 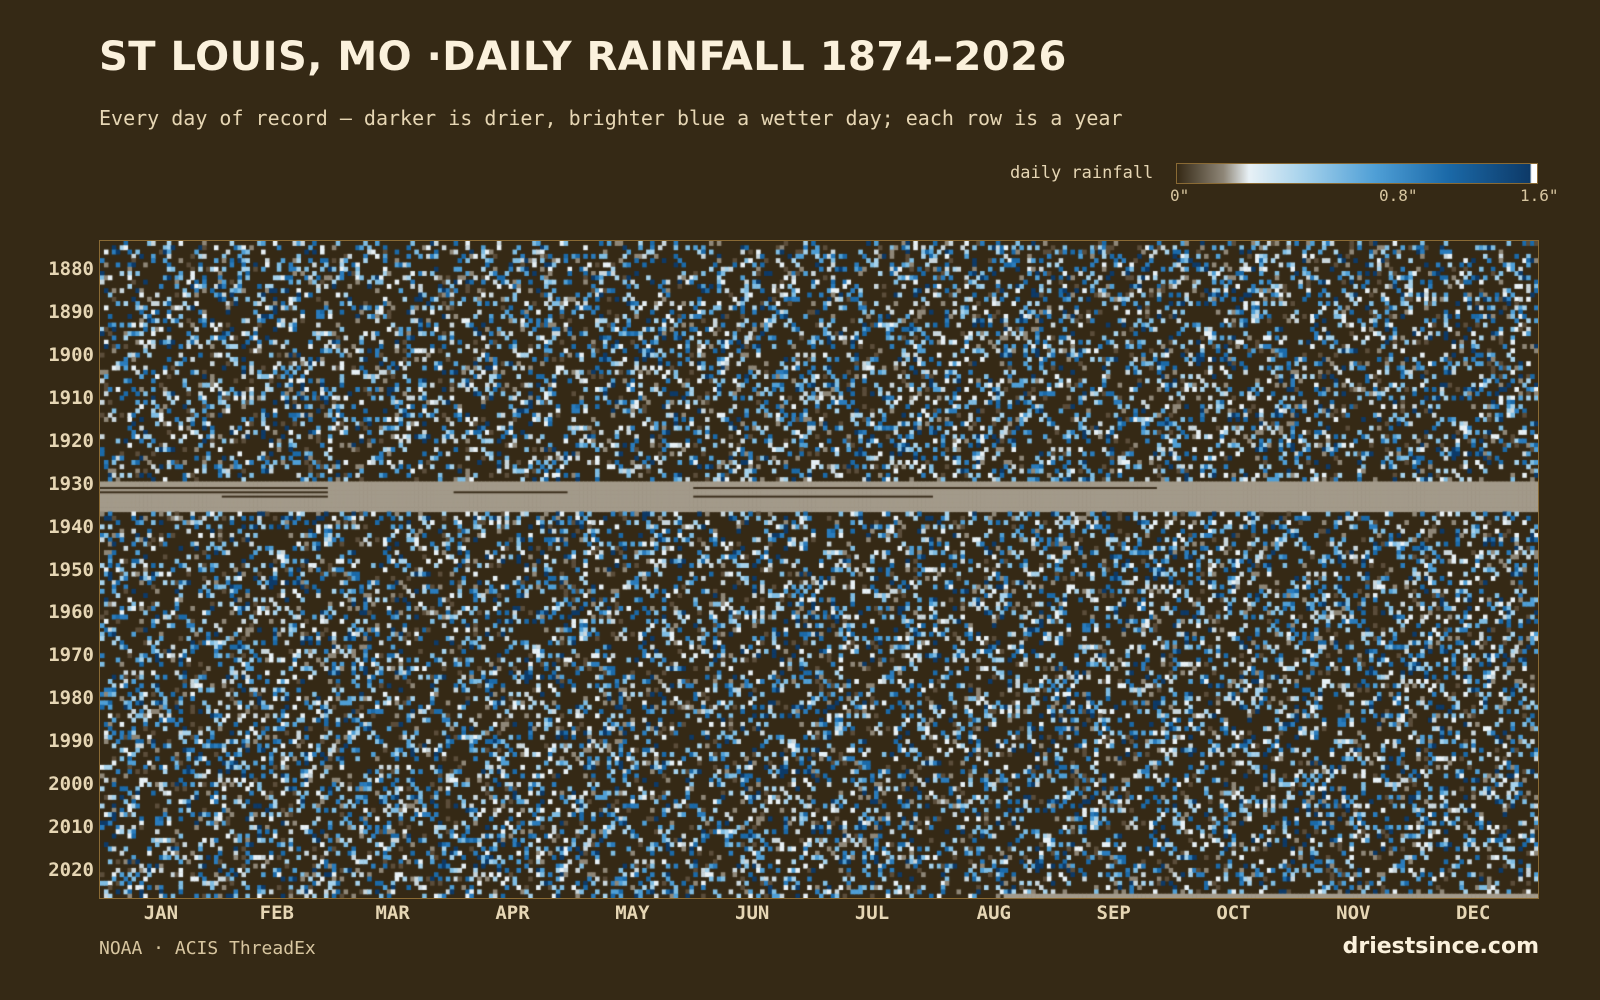 I want to click on x-tick-label: MAR, so click(x=392, y=913).